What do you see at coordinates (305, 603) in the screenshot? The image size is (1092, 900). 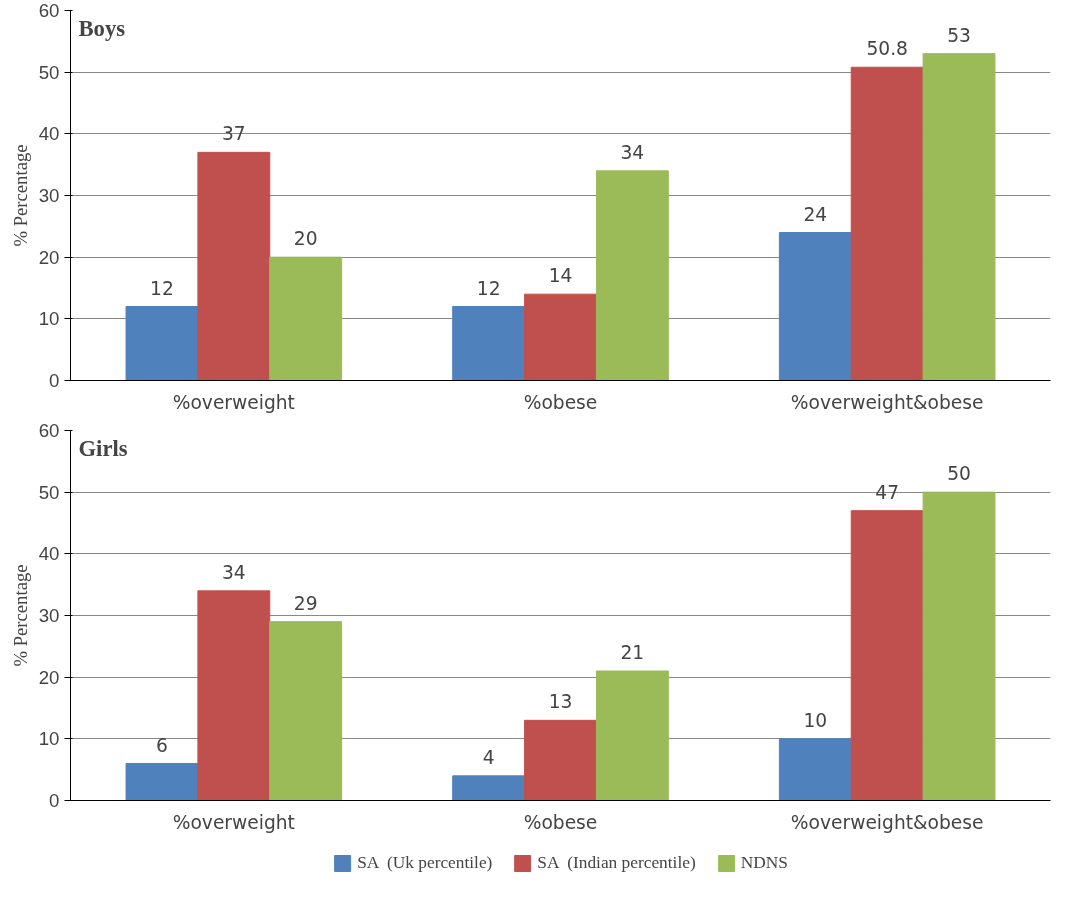 I see `data-label: 29` at bounding box center [305, 603].